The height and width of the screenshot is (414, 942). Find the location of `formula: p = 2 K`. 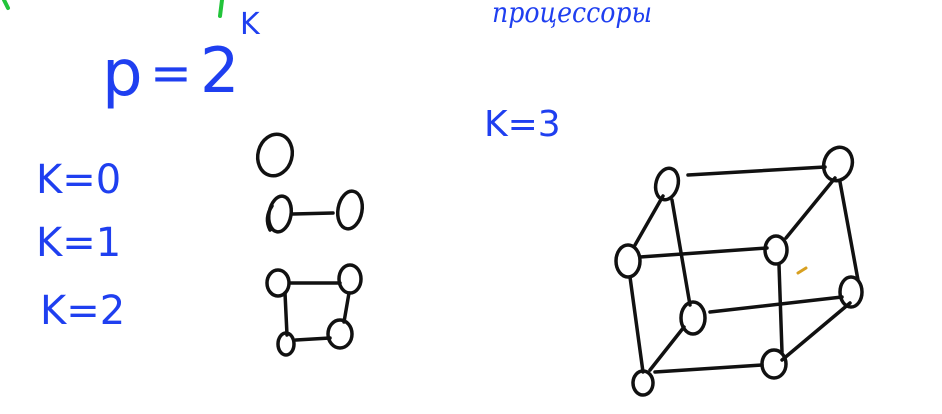

formula: p = 2 K is located at coordinates (181, 59).